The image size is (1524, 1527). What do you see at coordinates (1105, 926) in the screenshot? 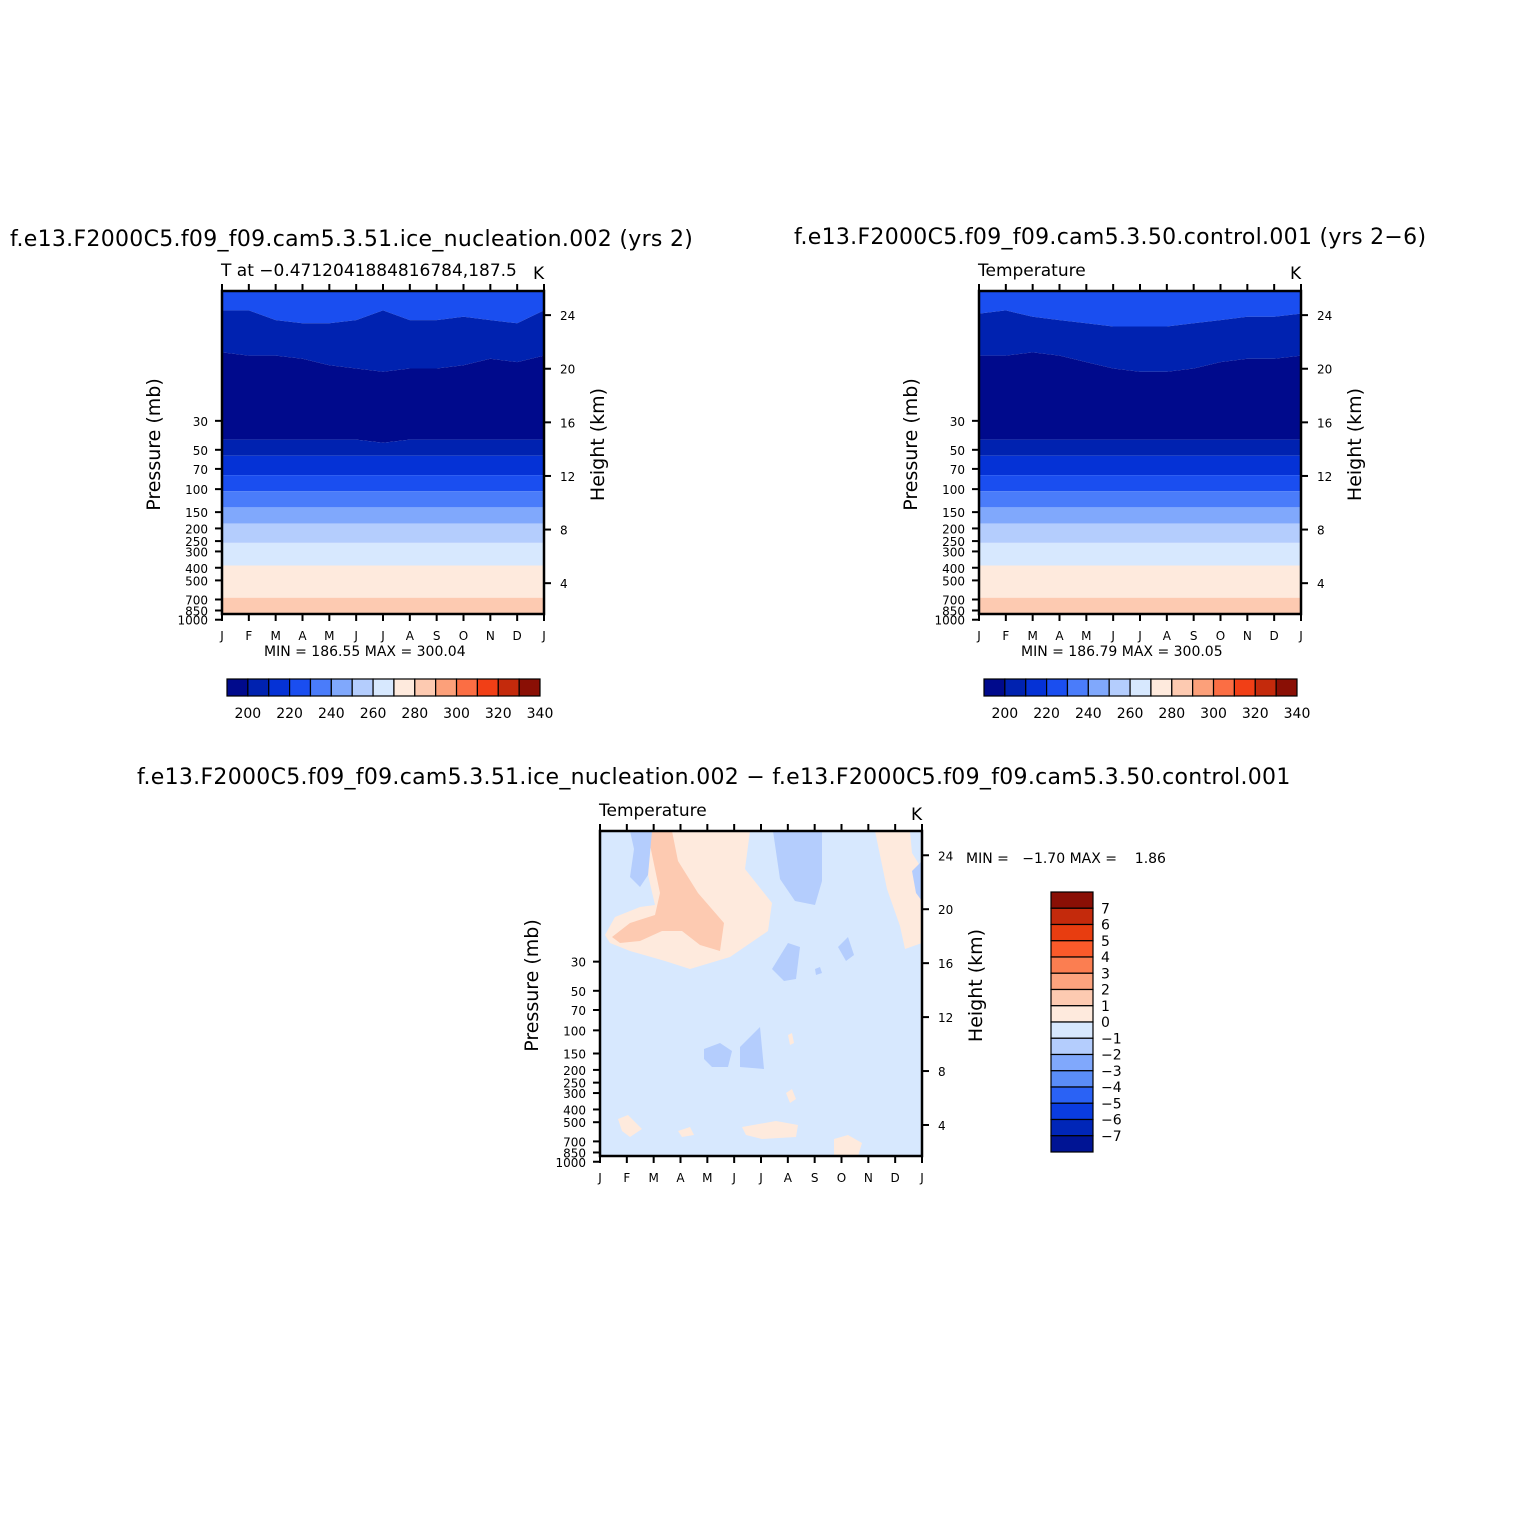
I see `panel3-colorbar-label: 6` at bounding box center [1105, 926].